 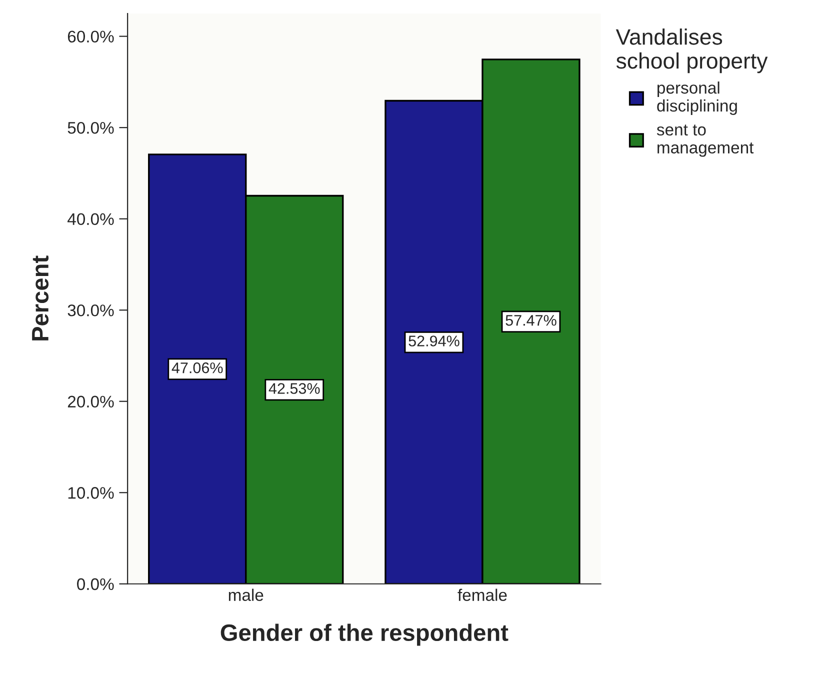 What do you see at coordinates (294, 388) in the screenshot?
I see `data-label: 42.53%` at bounding box center [294, 388].